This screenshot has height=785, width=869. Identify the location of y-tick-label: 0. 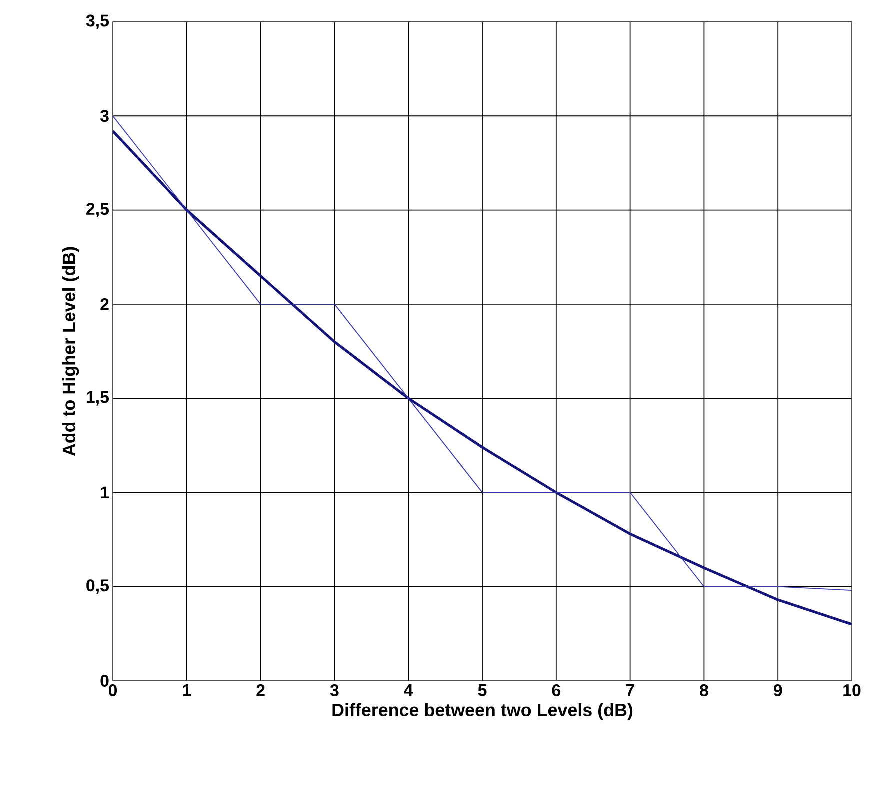
(104, 680).